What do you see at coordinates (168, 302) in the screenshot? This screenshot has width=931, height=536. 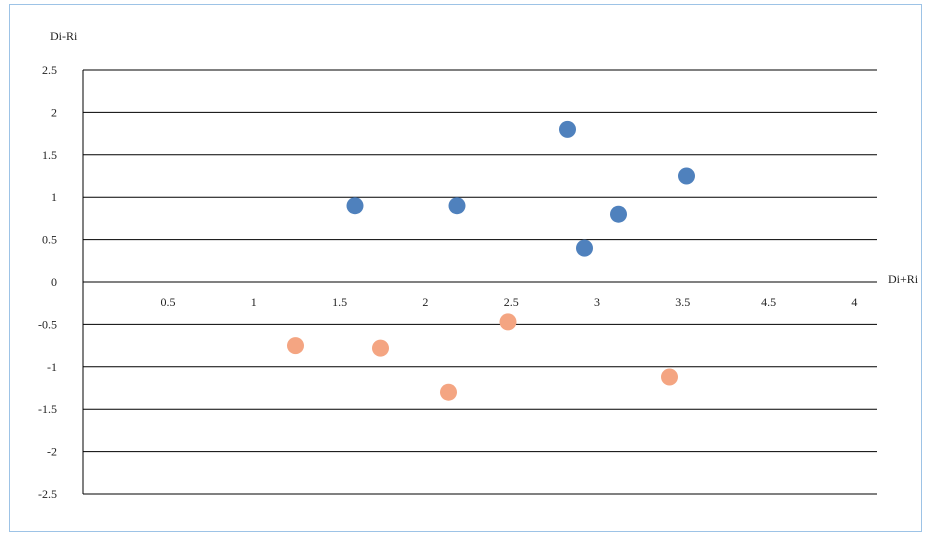 I see `x-tick-label: 0.5` at bounding box center [168, 302].